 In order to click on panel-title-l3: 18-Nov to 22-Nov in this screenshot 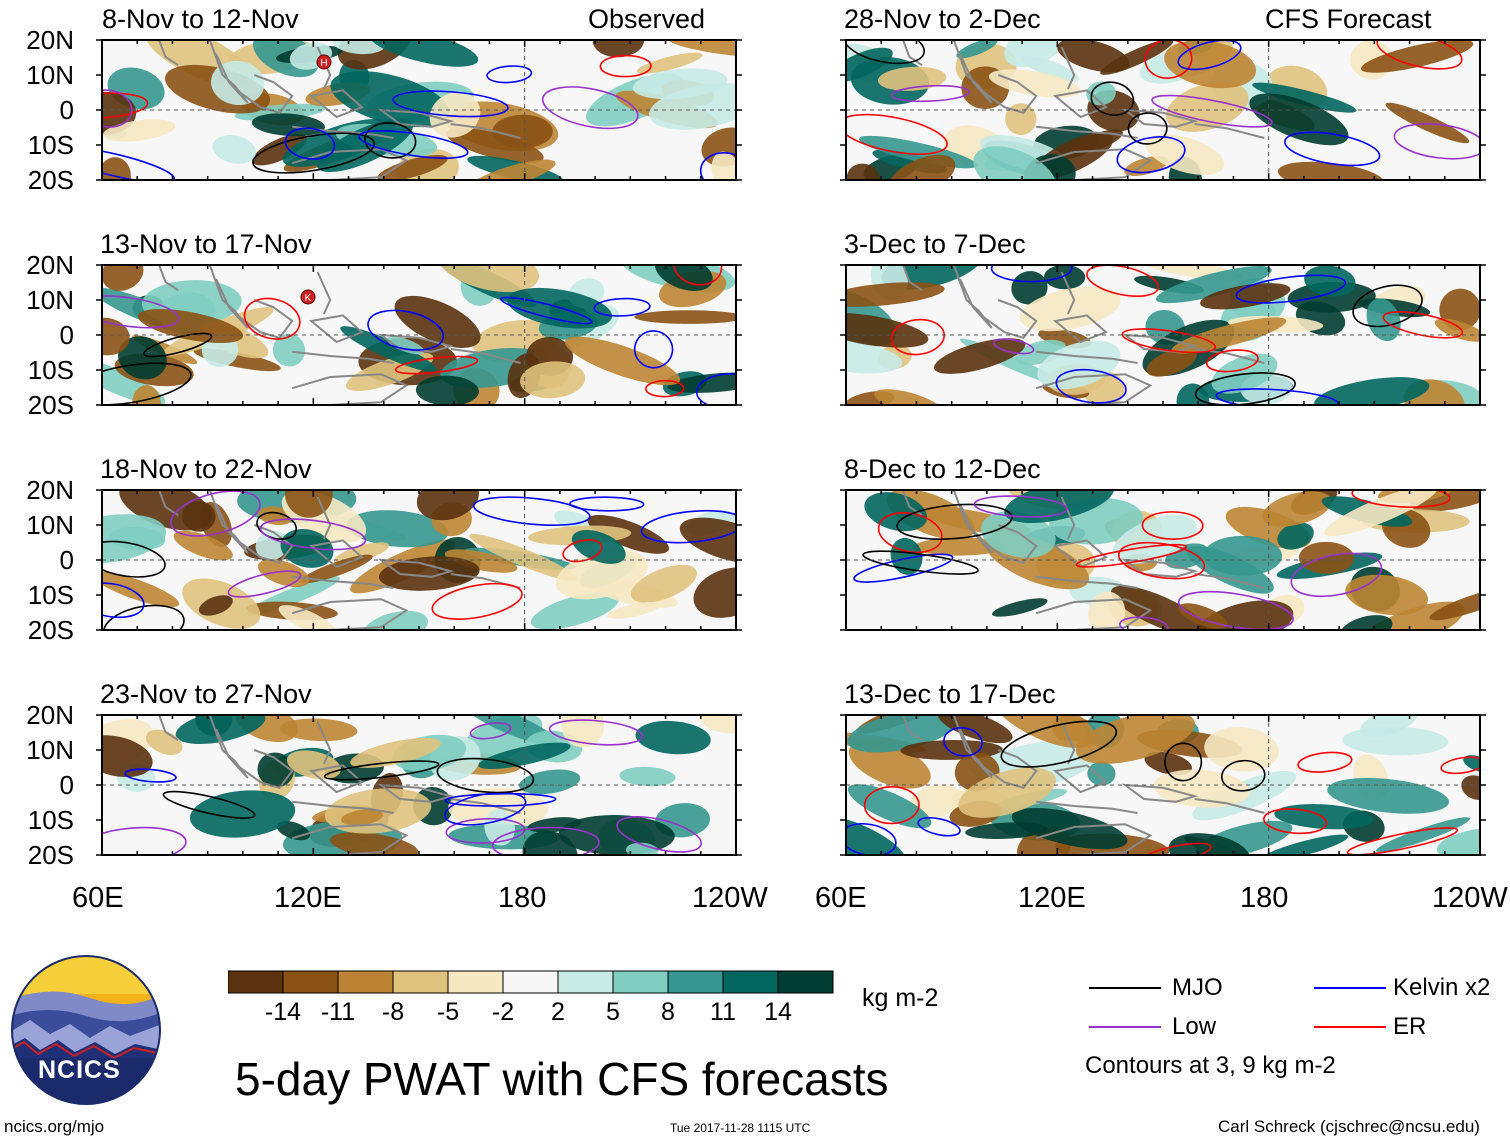, I will do `click(206, 469)`.